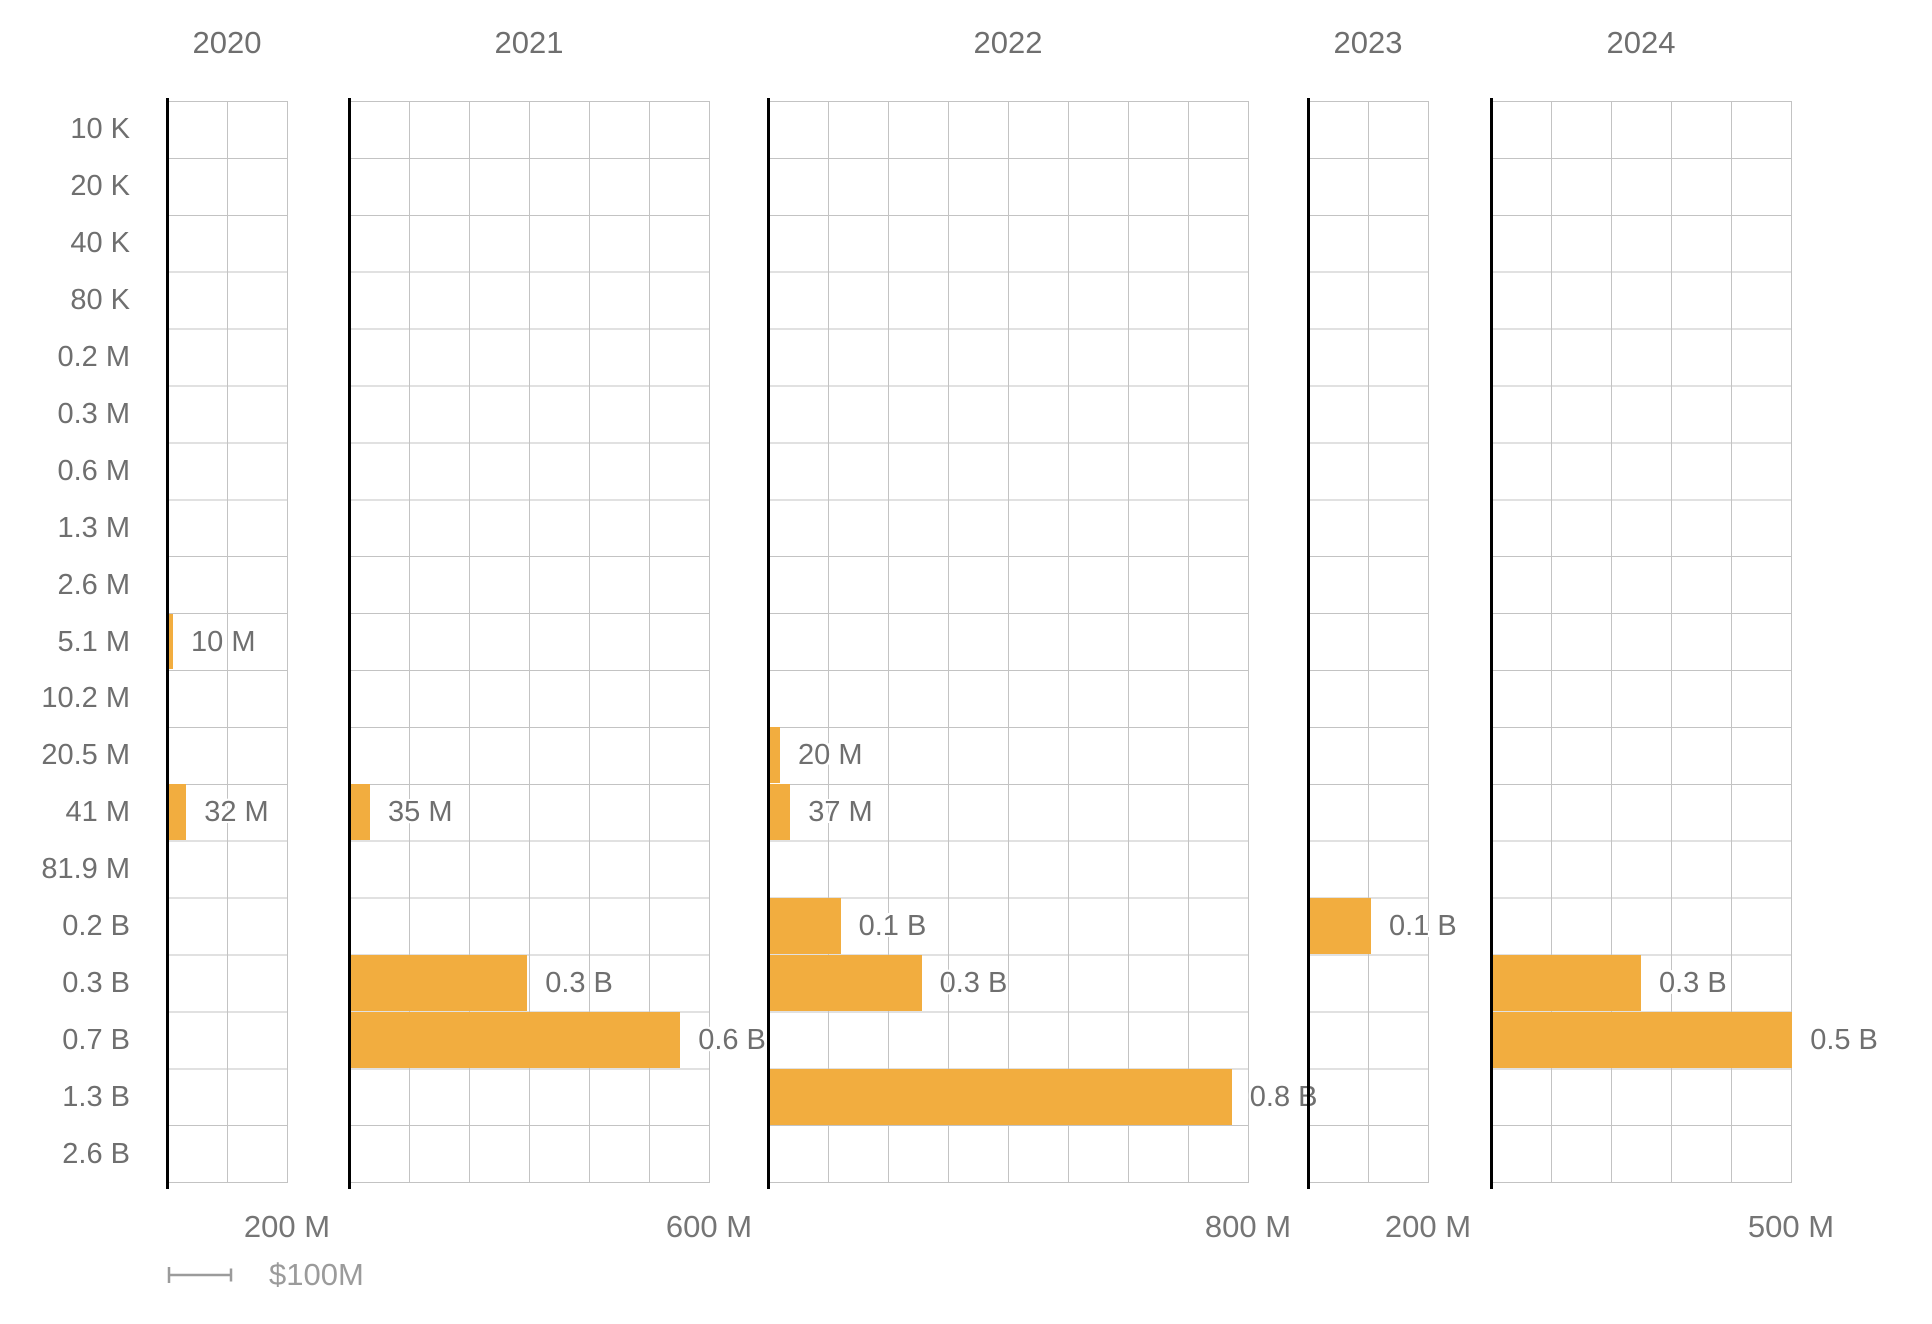 The width and height of the screenshot is (1932, 1324). I want to click on bar-2024-0.3B, so click(1566, 983).